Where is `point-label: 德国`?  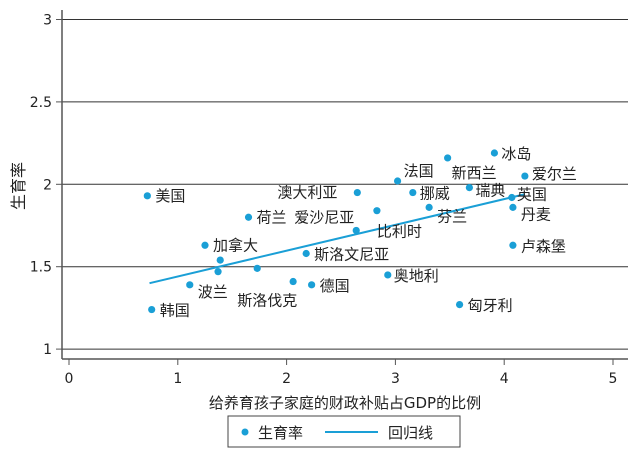
point-label: 德国 is located at coordinates (335, 286).